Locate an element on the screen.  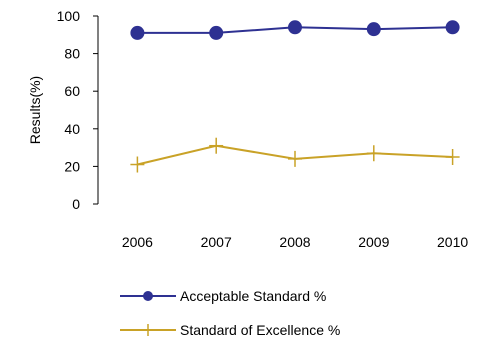
y-tick-label: 60 is located at coordinates (72, 91).